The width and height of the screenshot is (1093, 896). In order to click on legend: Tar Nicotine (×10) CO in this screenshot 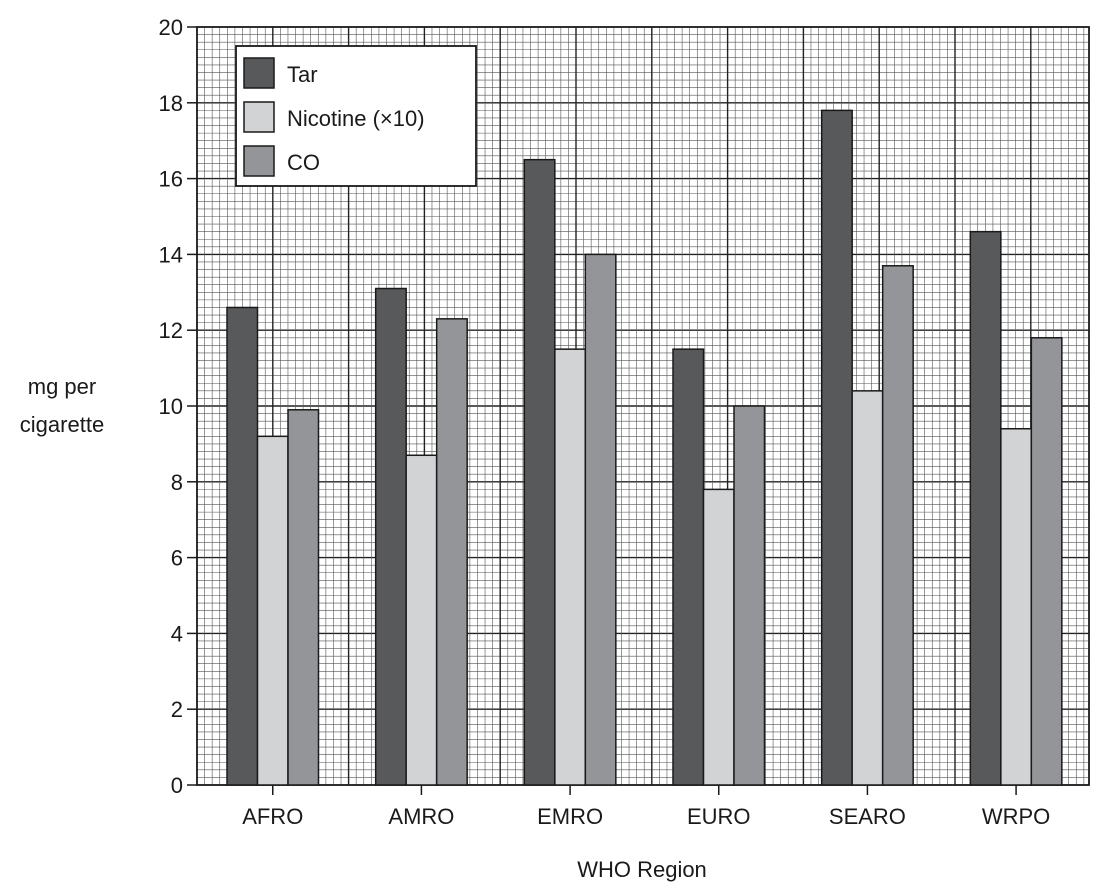, I will do `click(356, 116)`.